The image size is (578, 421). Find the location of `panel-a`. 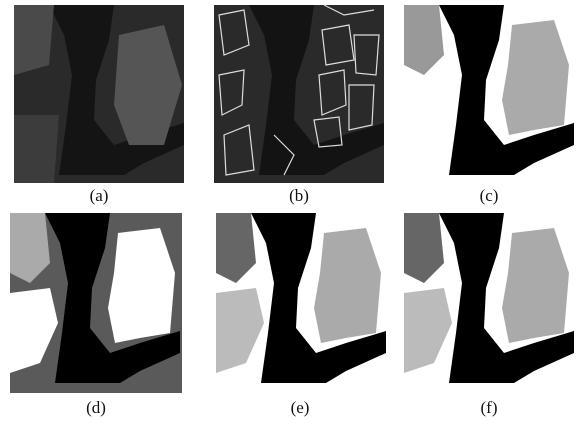

panel-a is located at coordinates (99, 94).